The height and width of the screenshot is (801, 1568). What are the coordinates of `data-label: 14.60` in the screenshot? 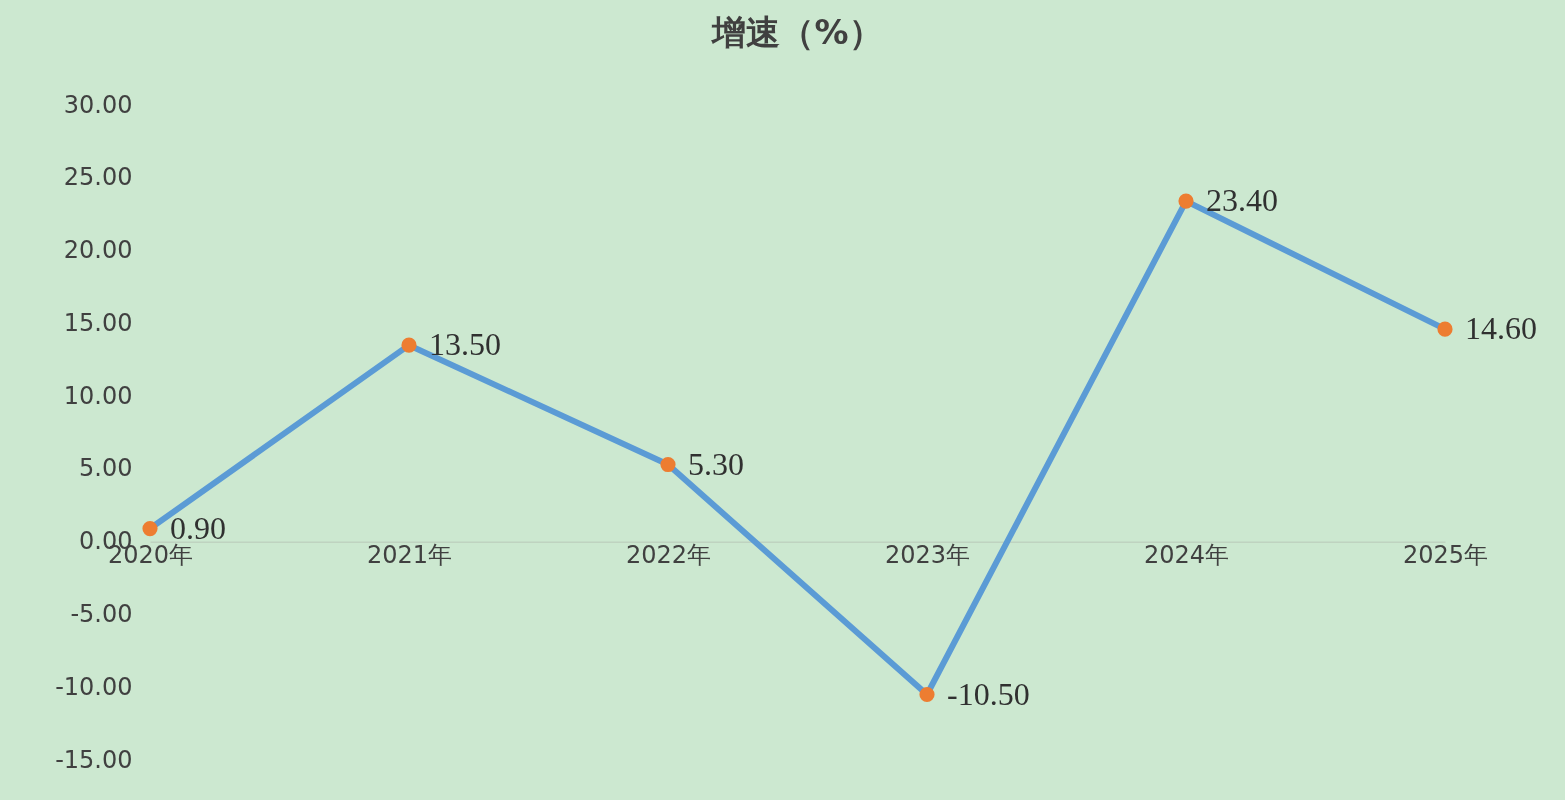 It's located at (1501, 328).